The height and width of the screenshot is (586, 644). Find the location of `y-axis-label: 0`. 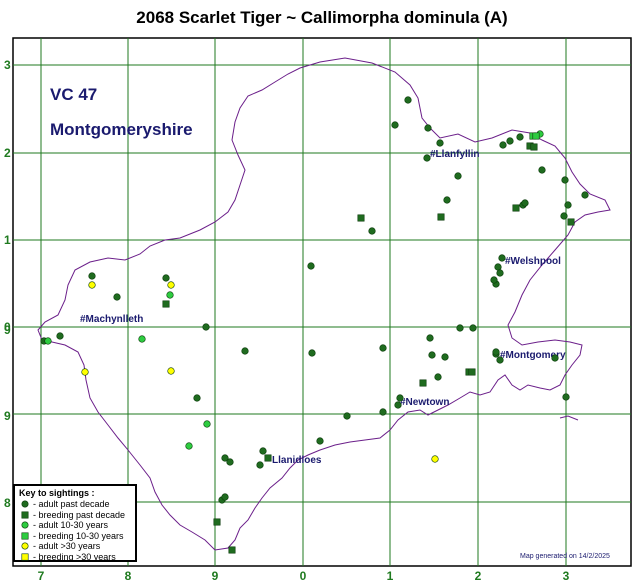

y-axis-label: 0 is located at coordinates (7, 327).